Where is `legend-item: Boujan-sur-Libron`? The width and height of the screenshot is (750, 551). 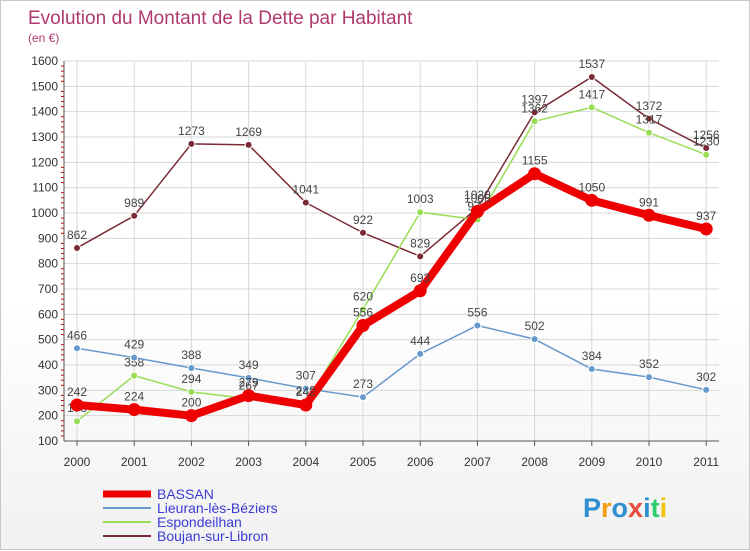 legend-item: Boujan-sur-Libron is located at coordinates (185, 536).